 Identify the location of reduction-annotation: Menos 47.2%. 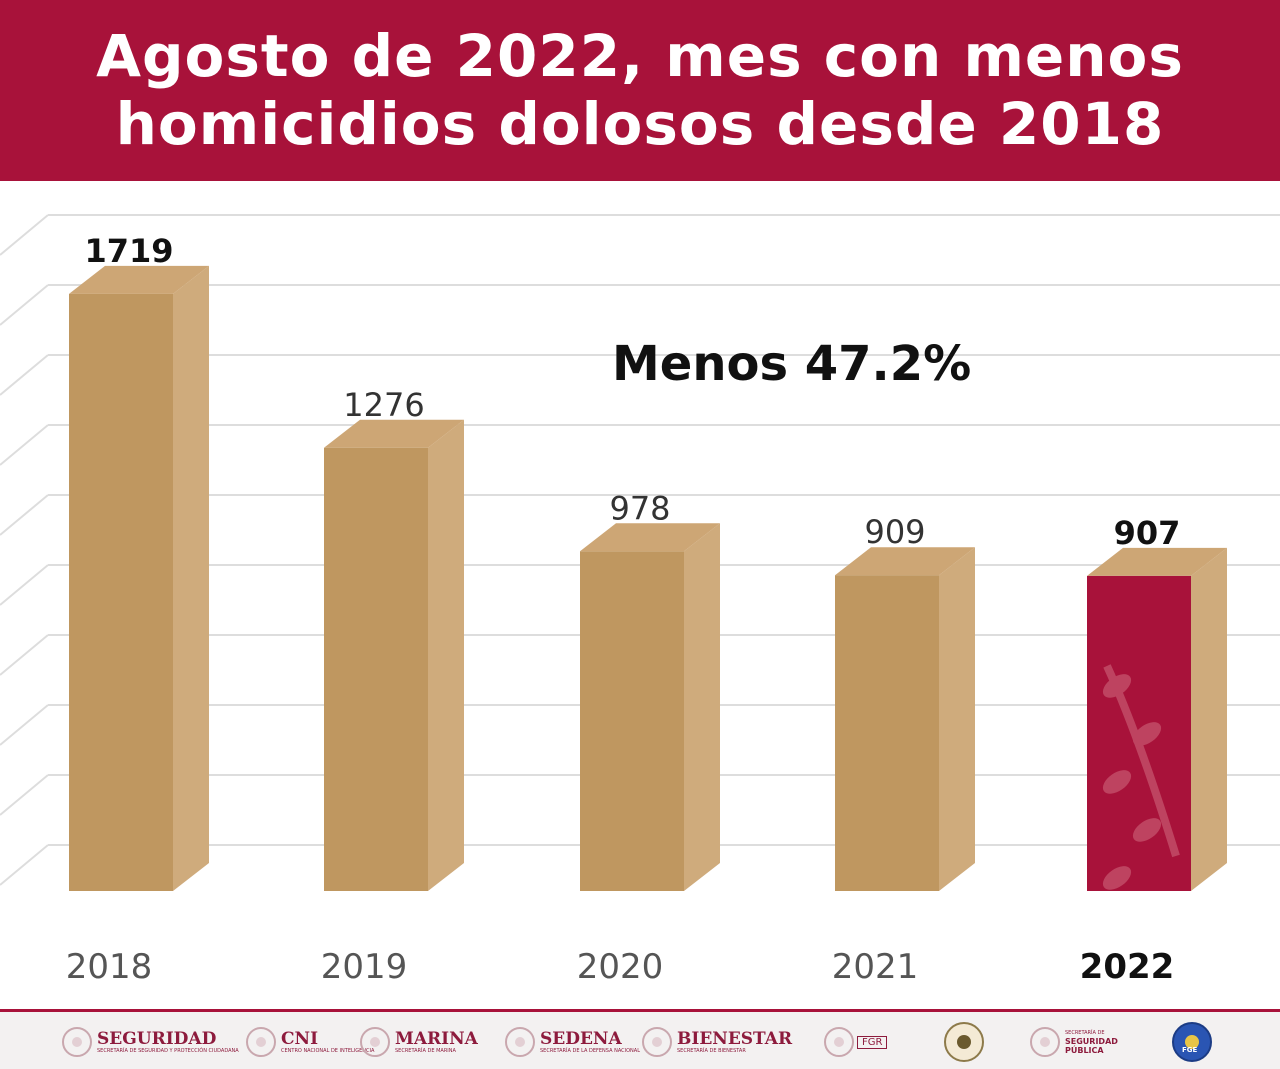
(792, 364).